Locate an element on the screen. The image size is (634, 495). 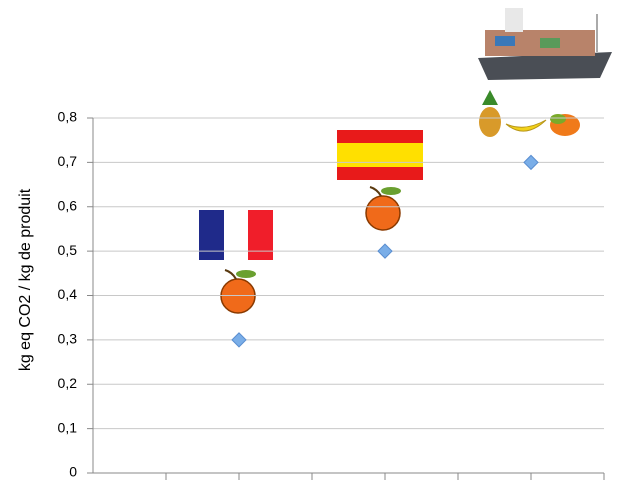
french-flag is located at coordinates (236, 235).